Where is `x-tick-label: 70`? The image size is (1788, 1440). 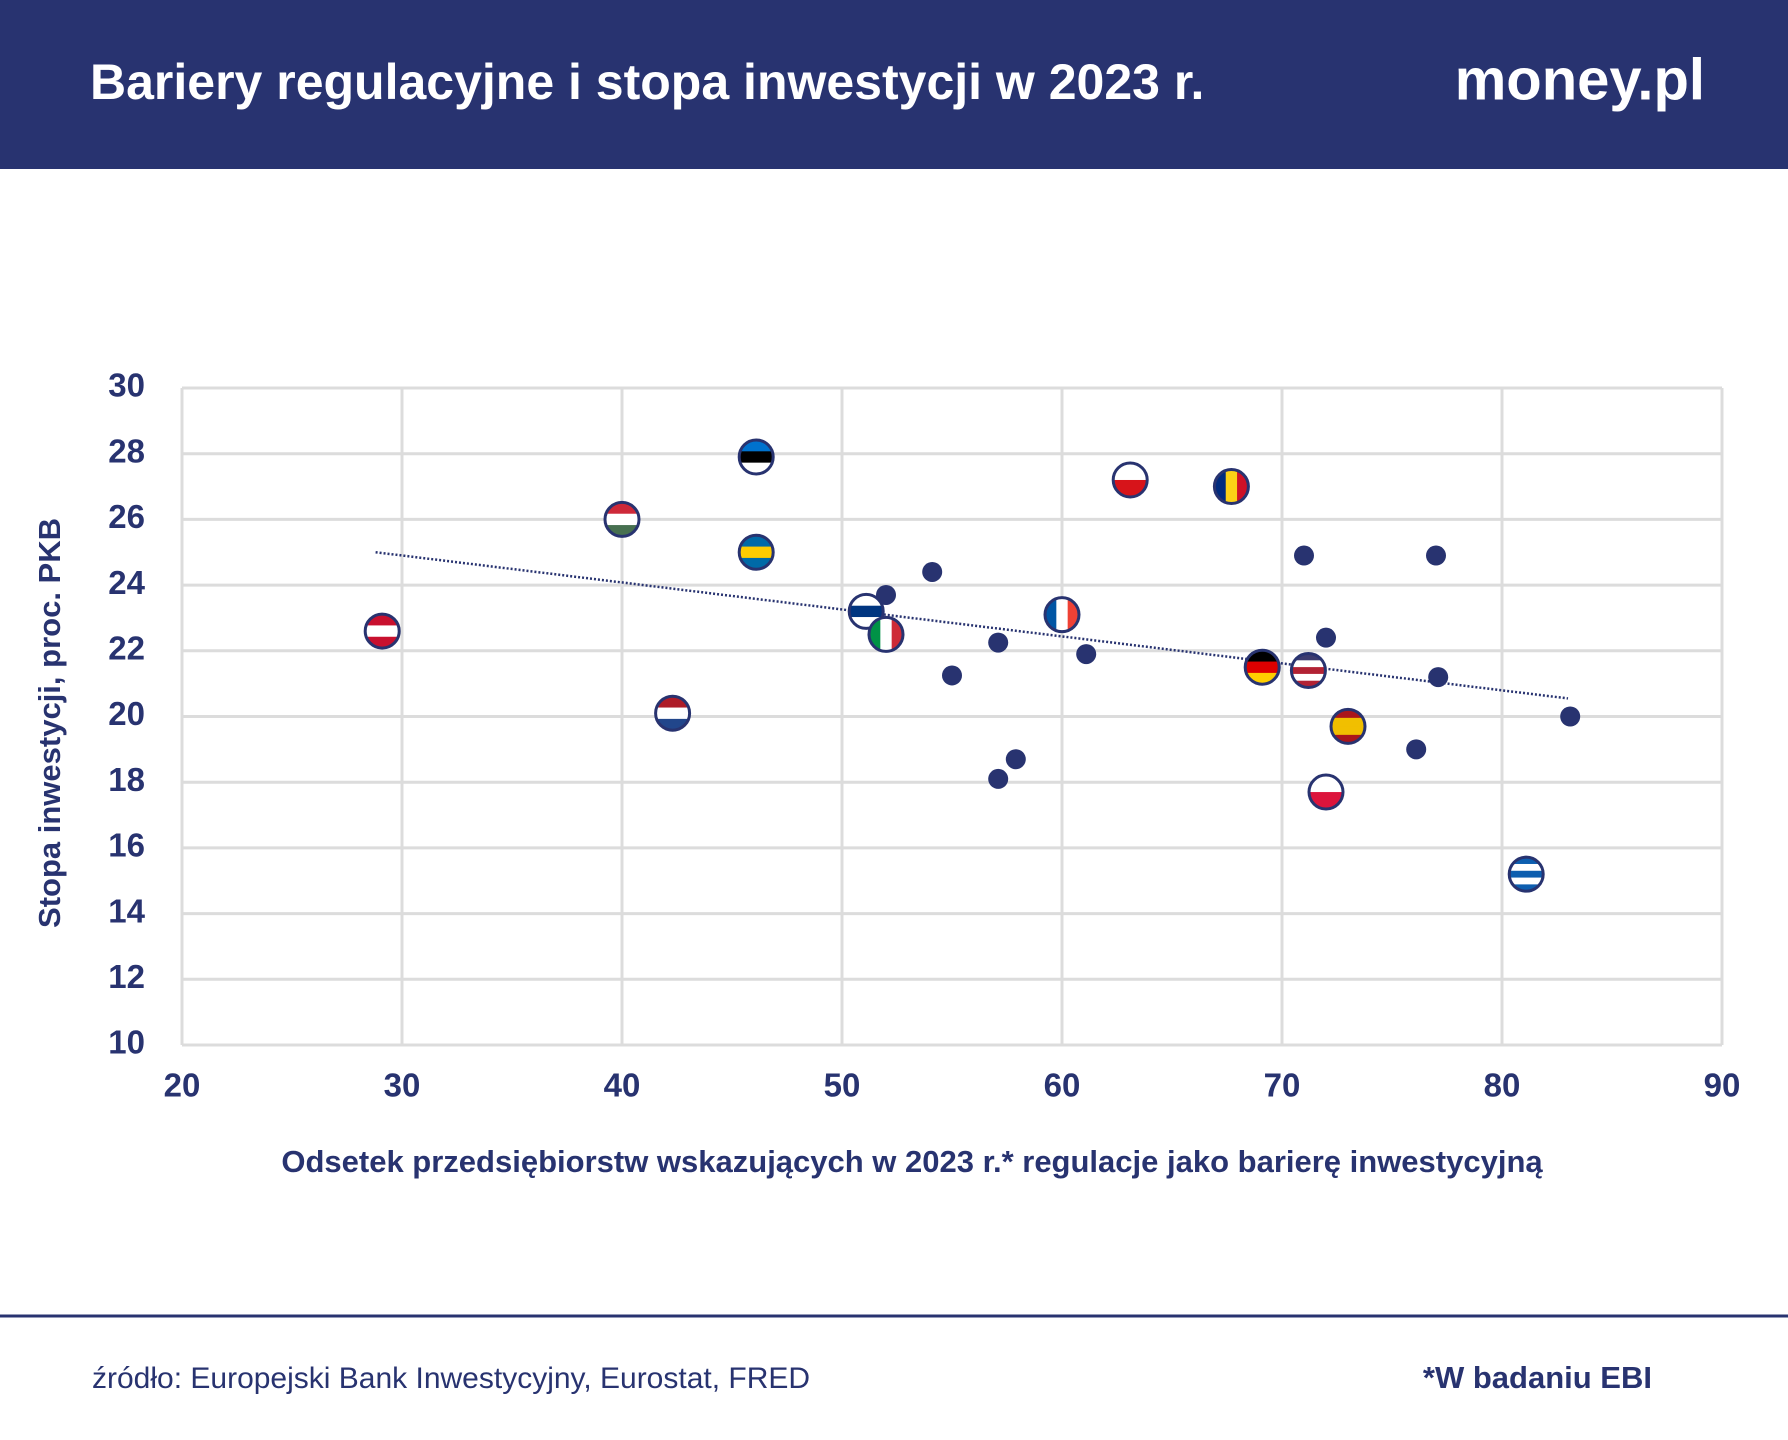
x-tick-label: 70 is located at coordinates (1282, 1085).